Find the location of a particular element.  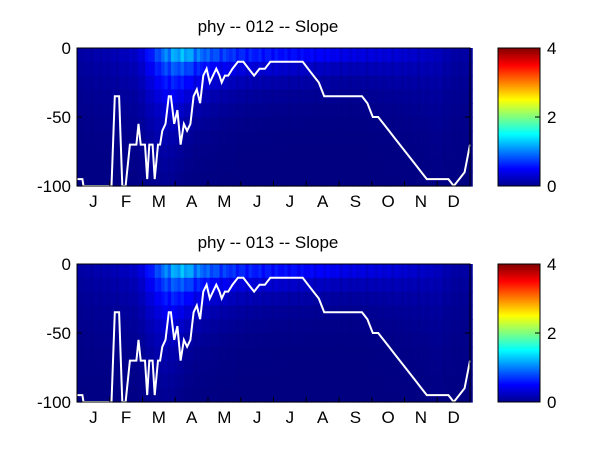

x-tick-label: J is located at coordinates (93, 201).